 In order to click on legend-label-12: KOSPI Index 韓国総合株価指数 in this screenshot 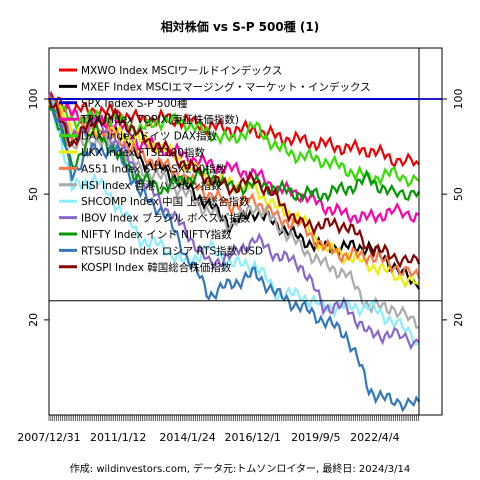, I will do `click(156, 267)`.